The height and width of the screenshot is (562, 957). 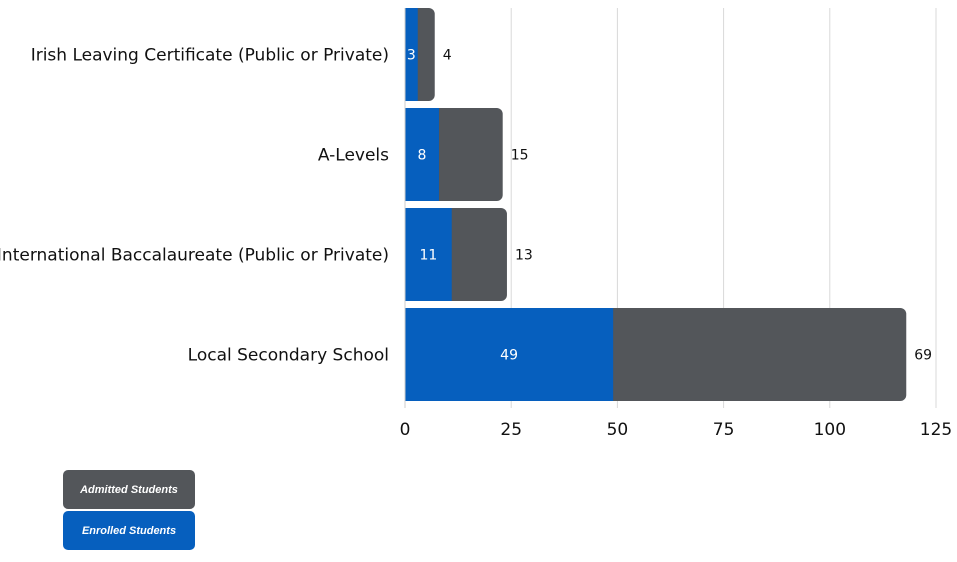 What do you see at coordinates (353, 156) in the screenshot?
I see `category-label: A-Levels` at bounding box center [353, 156].